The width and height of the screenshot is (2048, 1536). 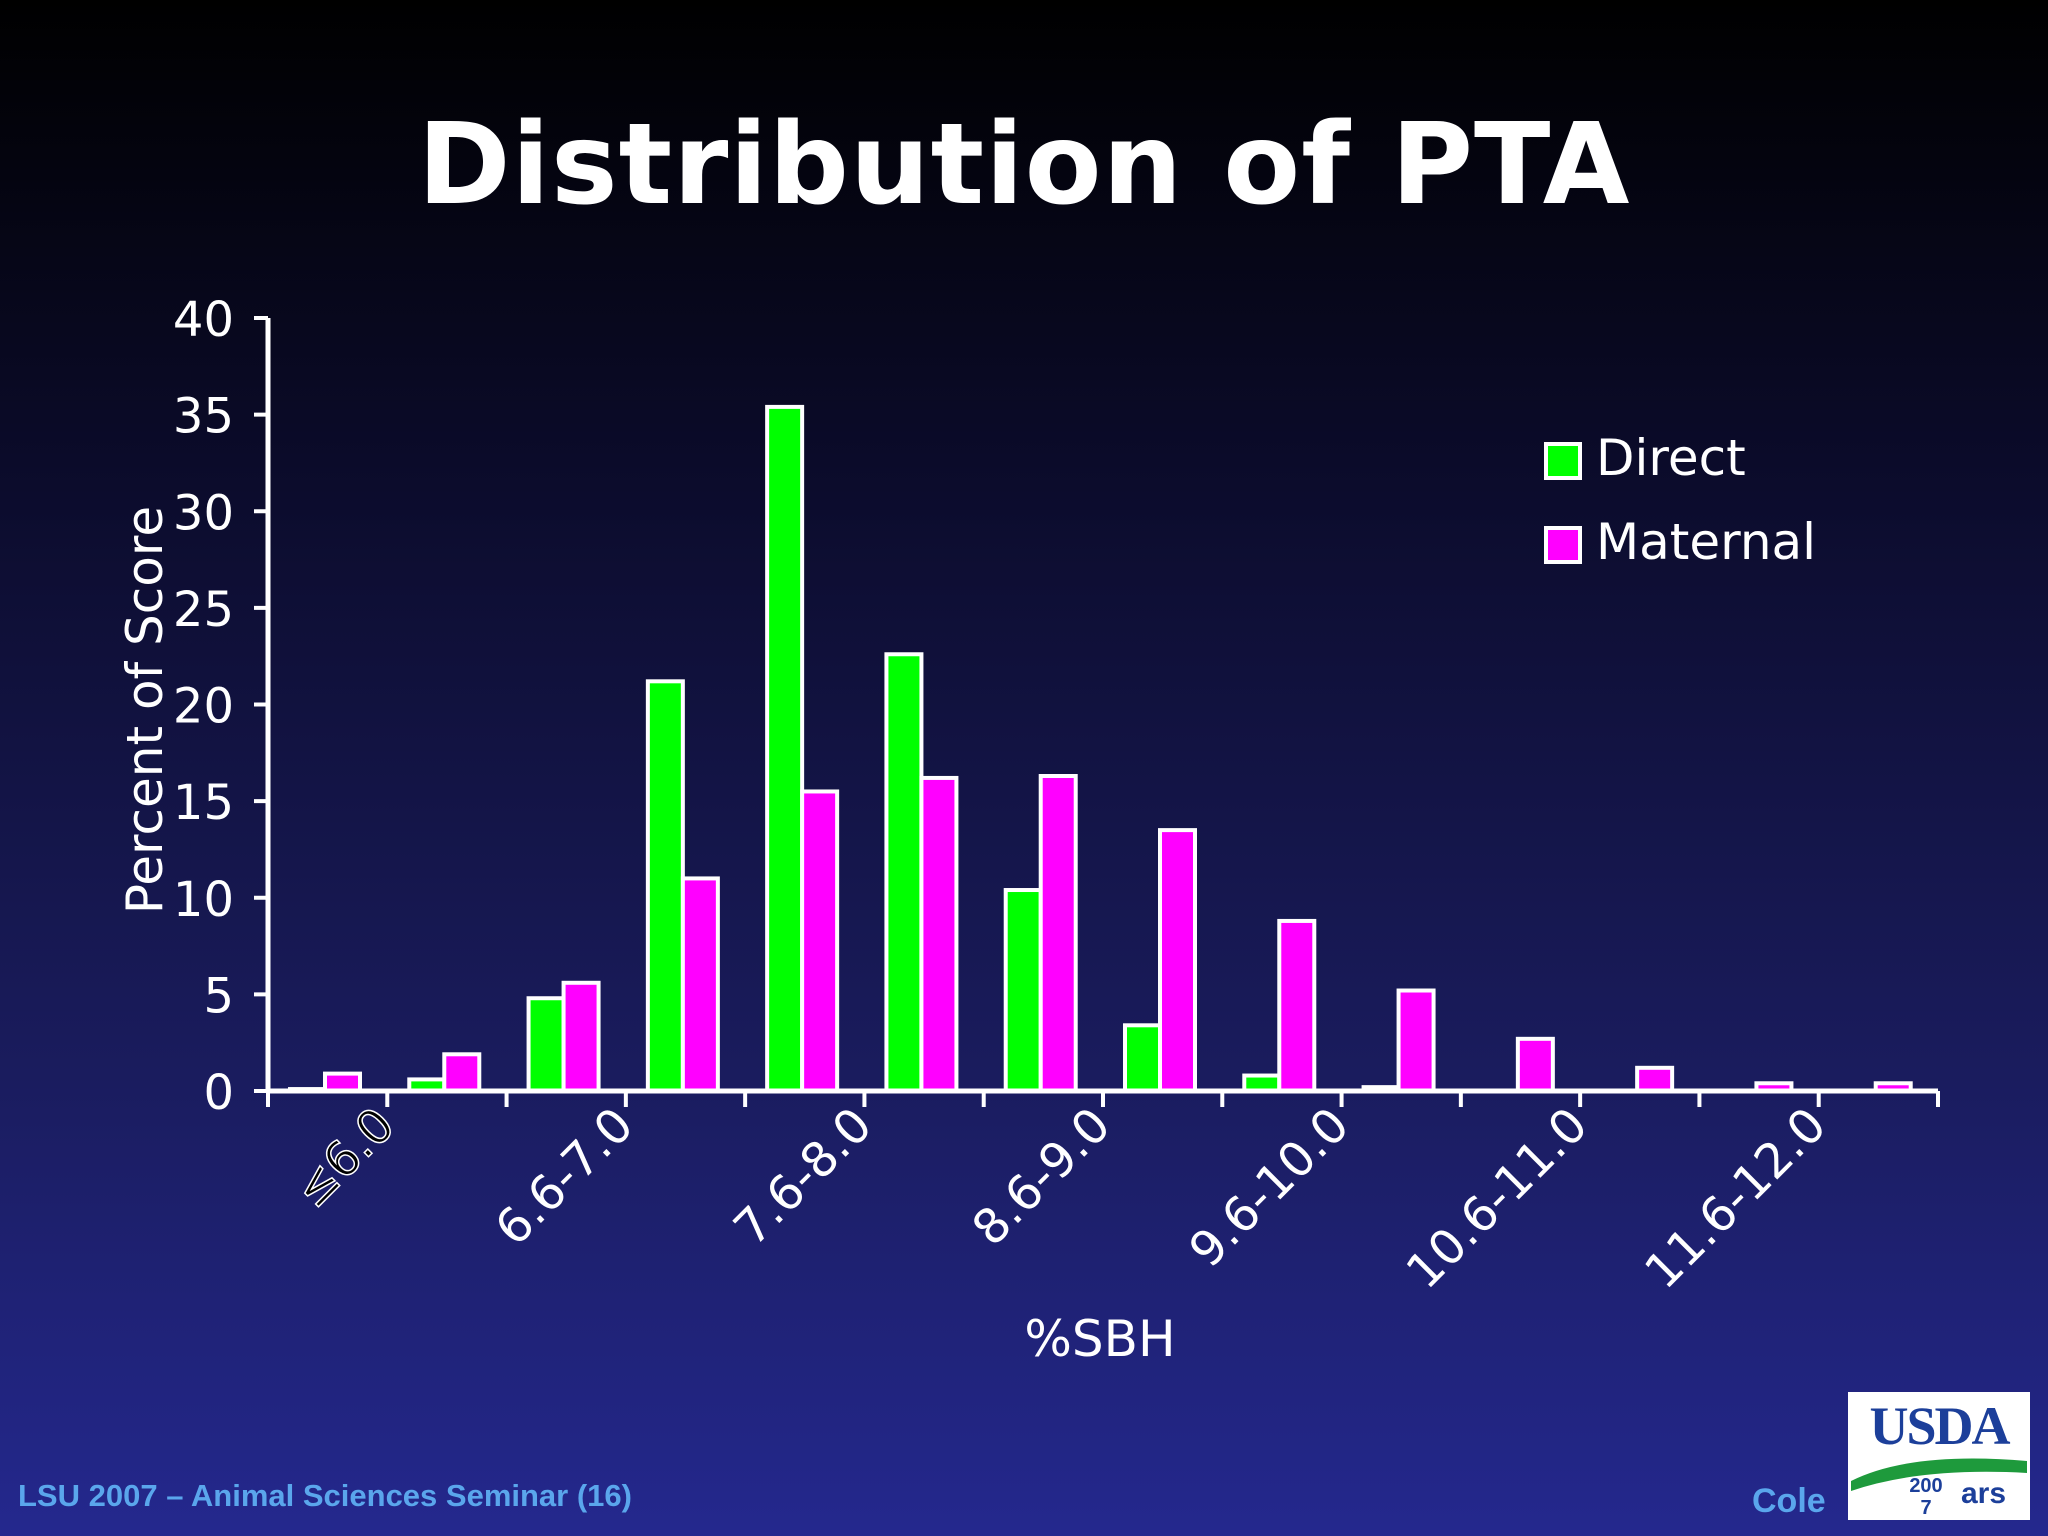 What do you see at coordinates (1269, 1187) in the screenshot?
I see `x-tick-label-4: 9.6-10.0` at bounding box center [1269, 1187].